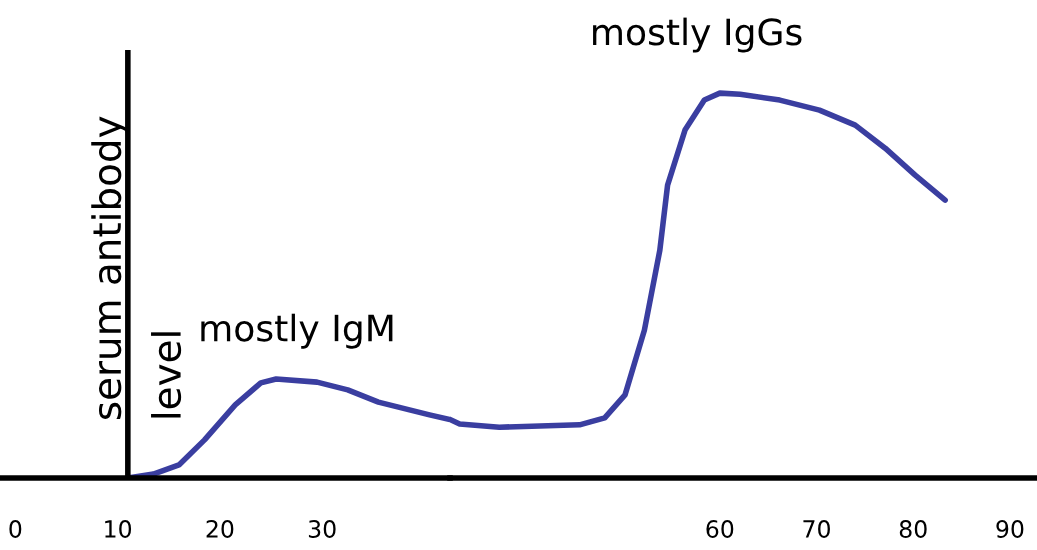 Image resolution: width=1037 pixels, height=550 pixels. What do you see at coordinates (118, 529) in the screenshot?
I see `x-tick-label: 10` at bounding box center [118, 529].